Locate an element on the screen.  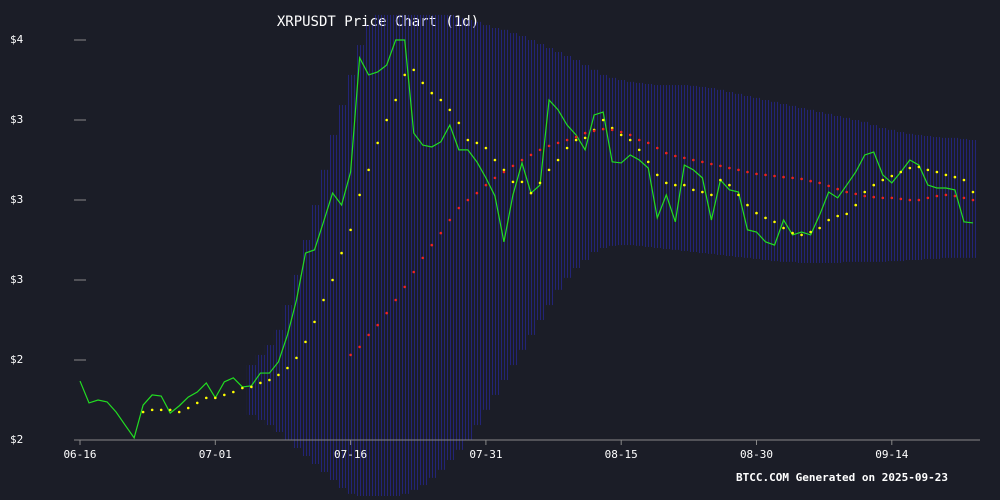
x-tick-label: 07-31 is located at coordinates (485, 454).